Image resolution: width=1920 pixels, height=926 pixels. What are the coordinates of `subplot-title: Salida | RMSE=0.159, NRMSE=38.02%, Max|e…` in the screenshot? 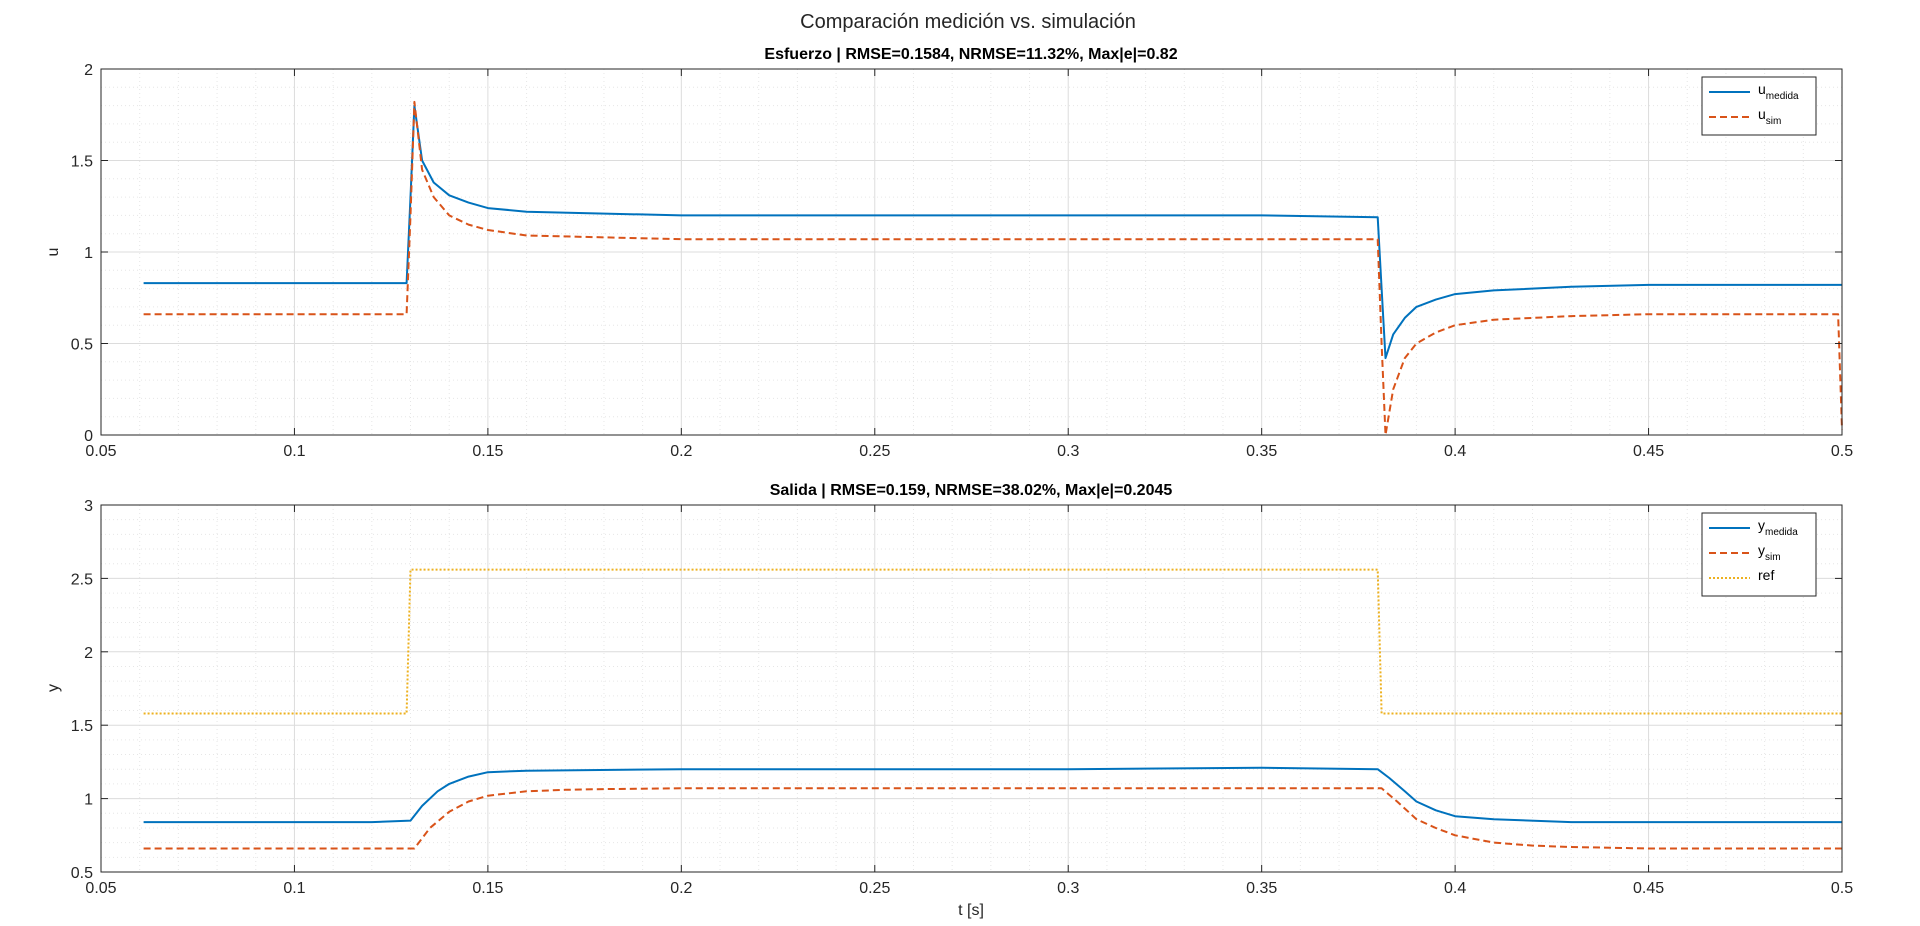 It's located at (971, 490).